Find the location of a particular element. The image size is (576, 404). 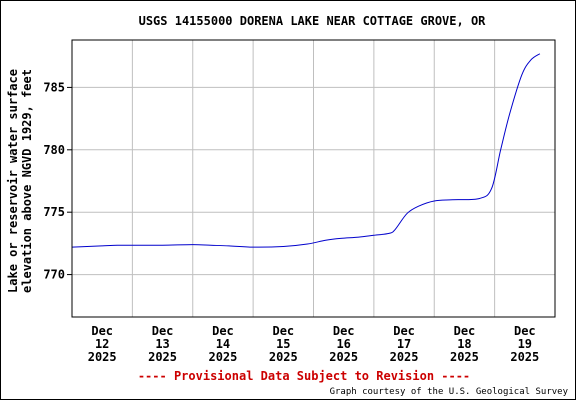

x-tick-label-7: Dec 18 2025 is located at coordinates (464, 344).